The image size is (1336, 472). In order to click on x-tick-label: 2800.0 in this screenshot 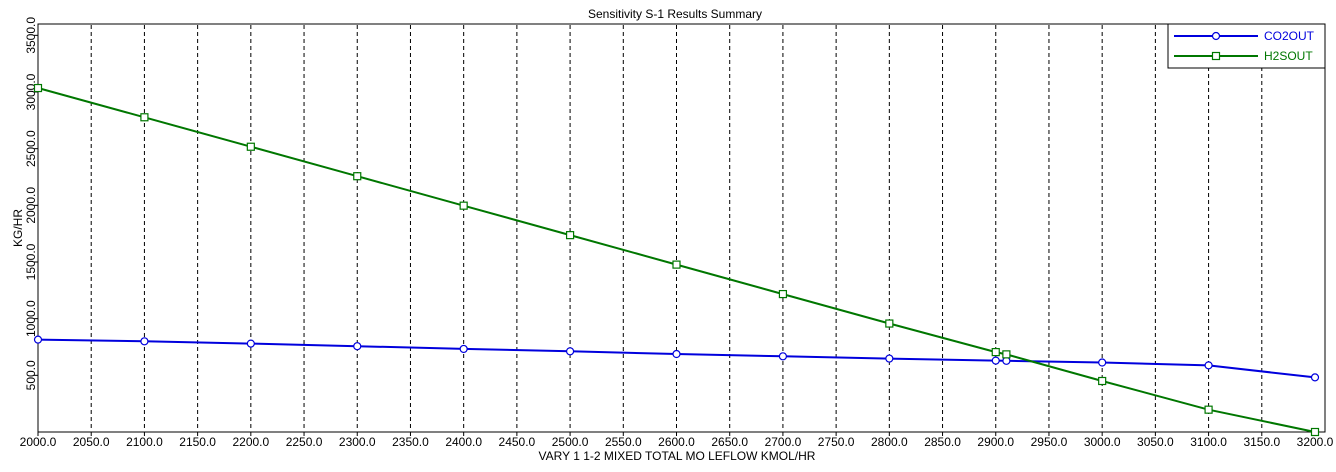, I will do `click(889, 442)`.